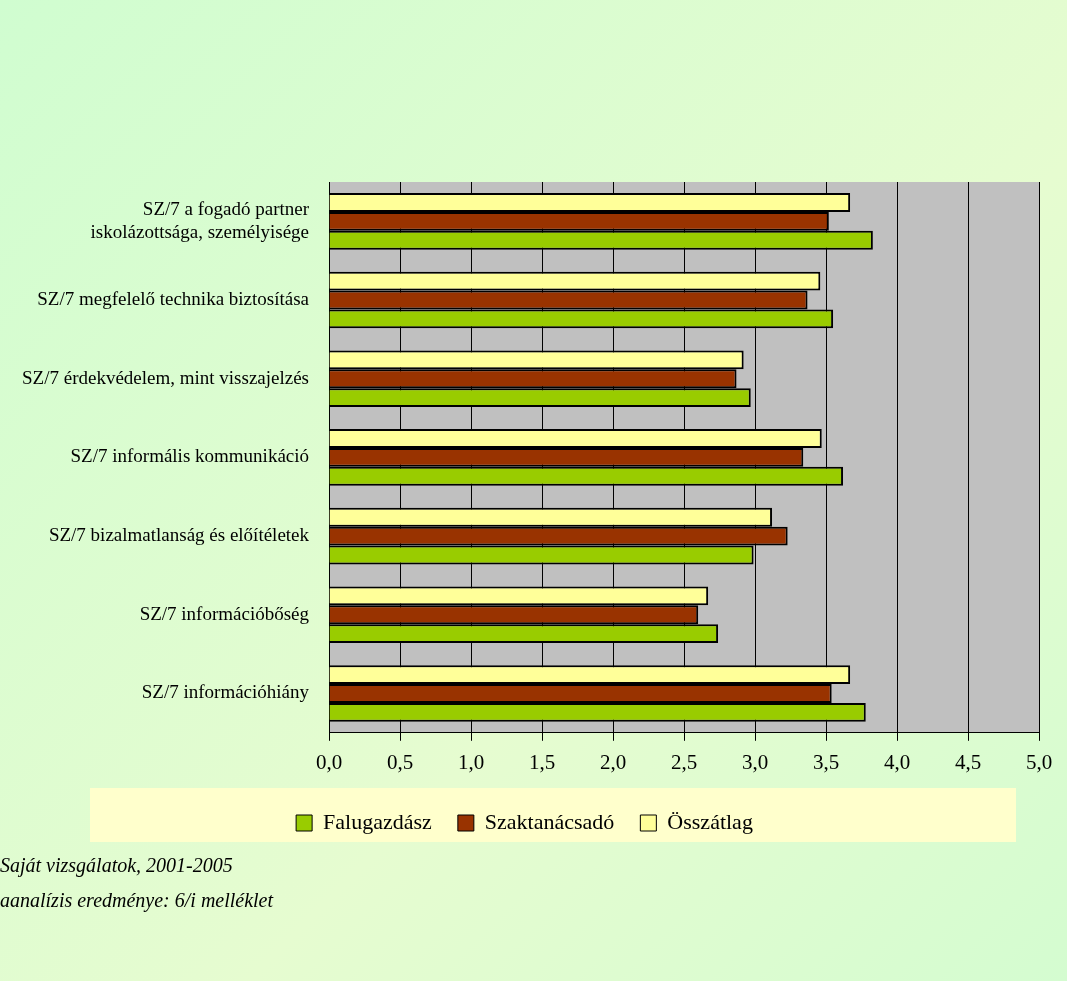 The height and width of the screenshot is (981, 1067). What do you see at coordinates (613, 761) in the screenshot?
I see `x-tick-label: 2,0` at bounding box center [613, 761].